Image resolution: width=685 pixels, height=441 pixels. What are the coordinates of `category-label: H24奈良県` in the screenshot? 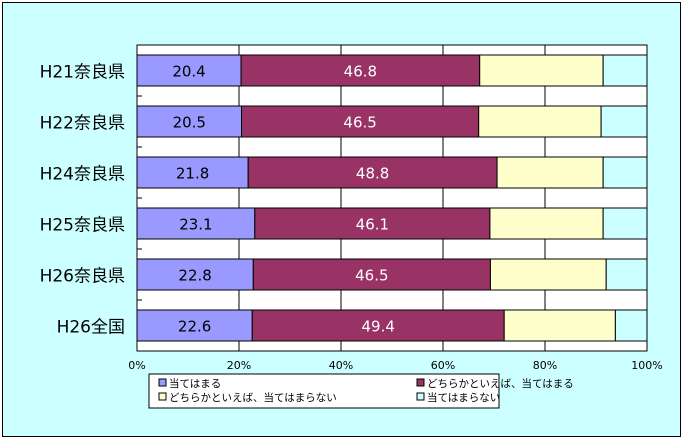 It's located at (82, 175).